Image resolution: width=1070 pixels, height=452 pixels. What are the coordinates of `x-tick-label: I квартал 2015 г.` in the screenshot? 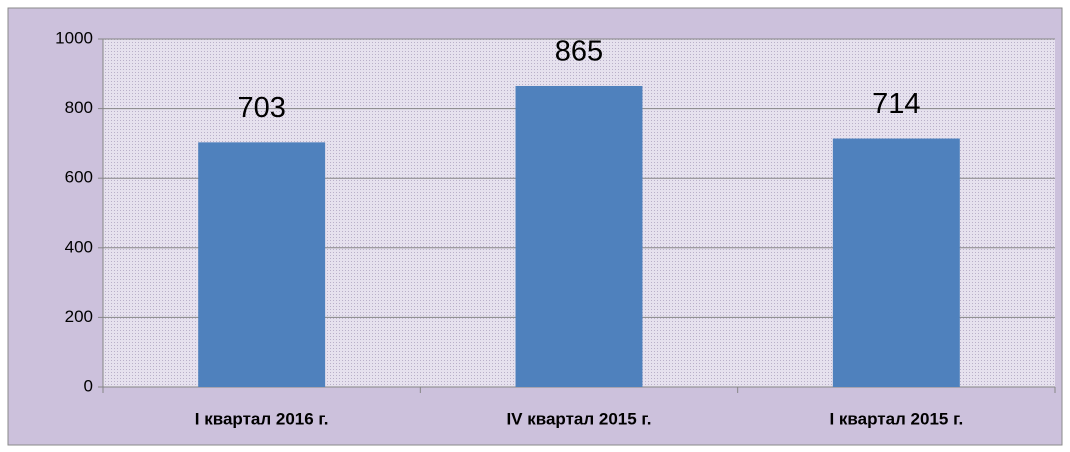 It's located at (896, 418).